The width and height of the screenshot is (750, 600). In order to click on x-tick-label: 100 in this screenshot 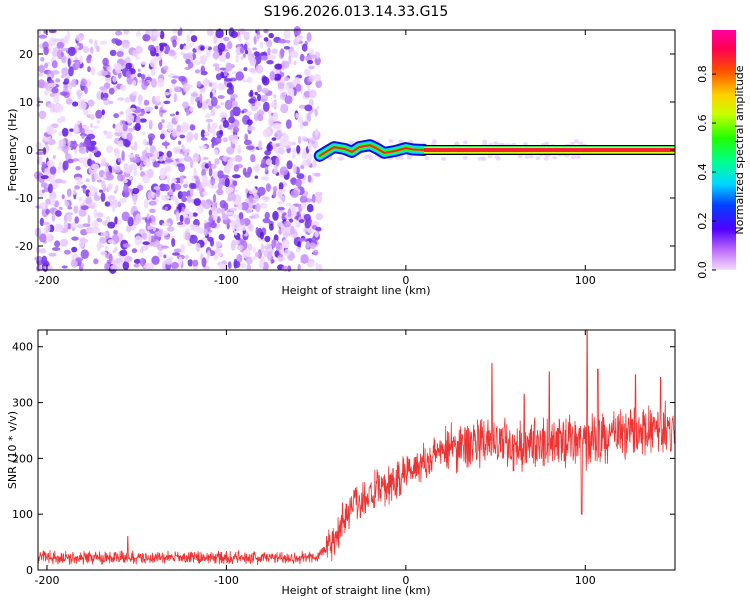, I will do `click(585, 580)`.